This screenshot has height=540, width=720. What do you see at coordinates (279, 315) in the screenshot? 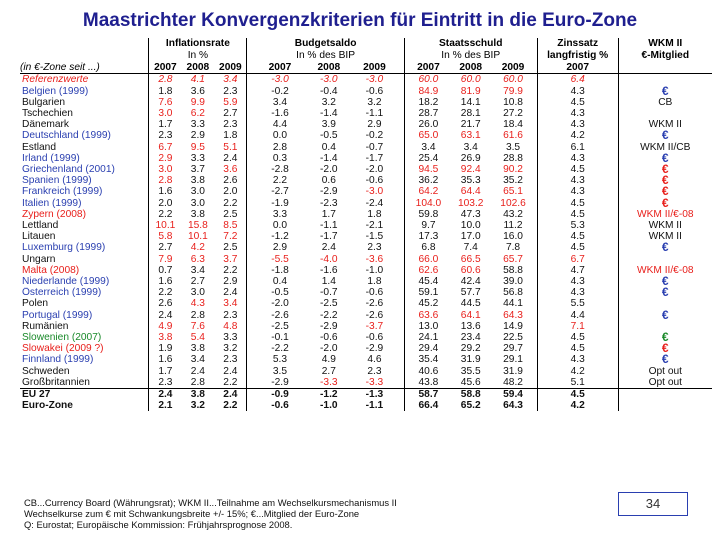
I see `value-cell: -2.6` at bounding box center [279, 315].